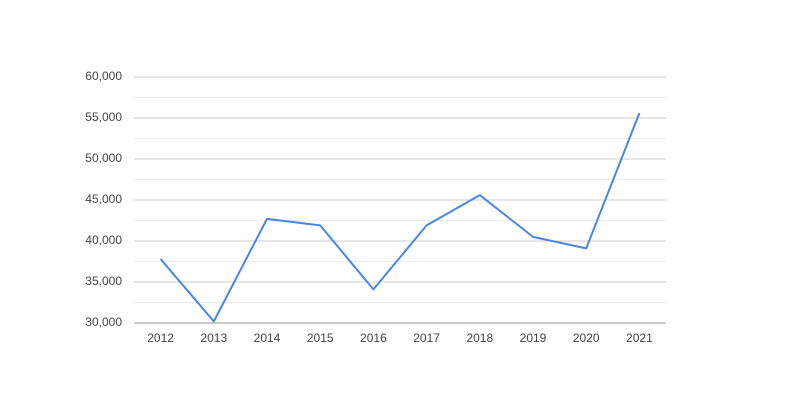 The width and height of the screenshot is (800, 400). What do you see at coordinates (160, 338) in the screenshot?
I see `x-tick-label: 2012` at bounding box center [160, 338].